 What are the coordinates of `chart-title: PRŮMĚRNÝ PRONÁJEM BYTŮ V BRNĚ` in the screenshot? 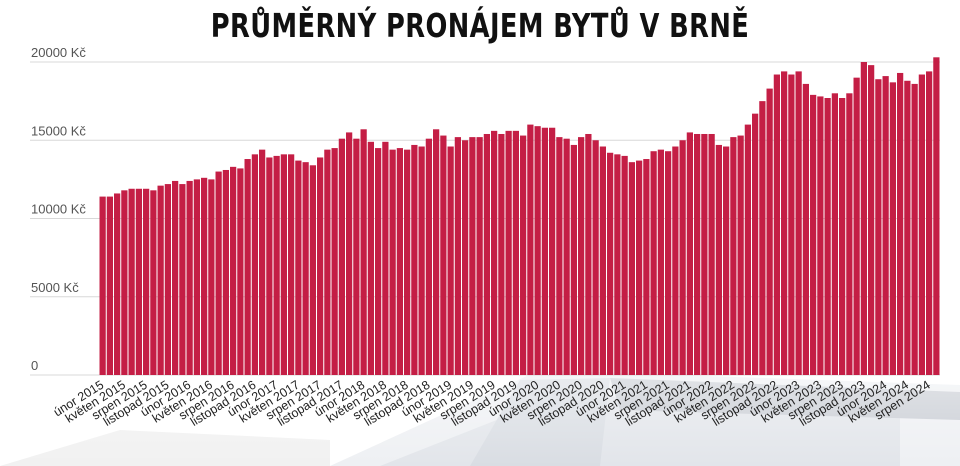 It's located at (480, 25).